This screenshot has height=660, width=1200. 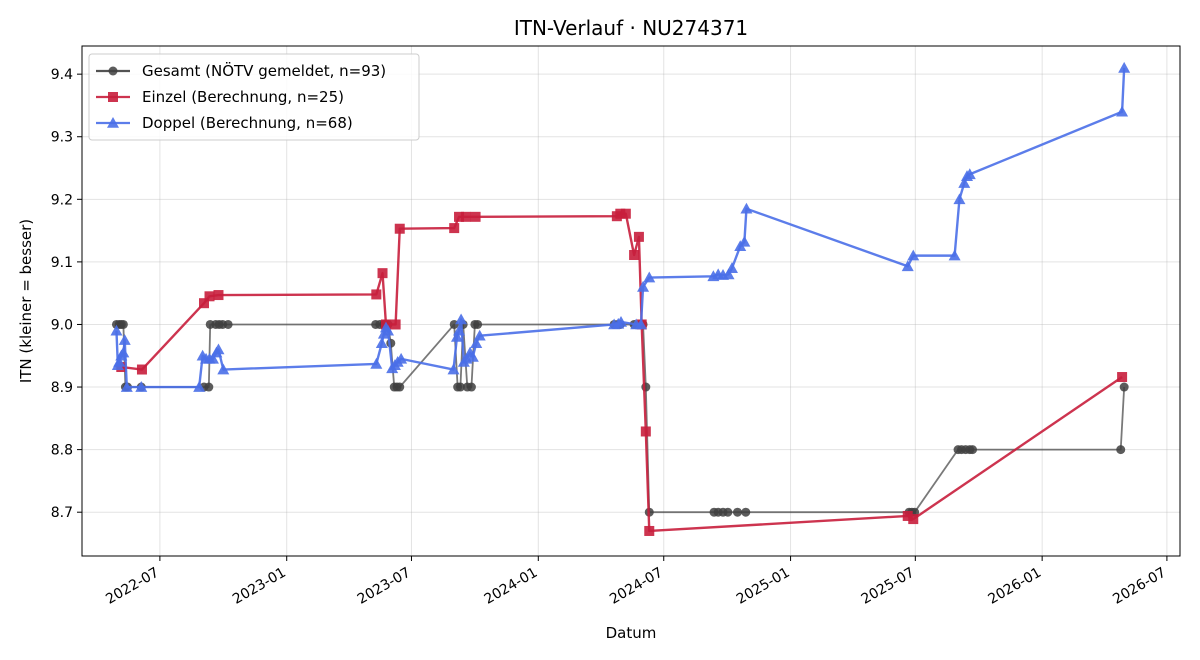 What do you see at coordinates (631, 633) in the screenshot?
I see `x-axis-title: Datum` at bounding box center [631, 633].